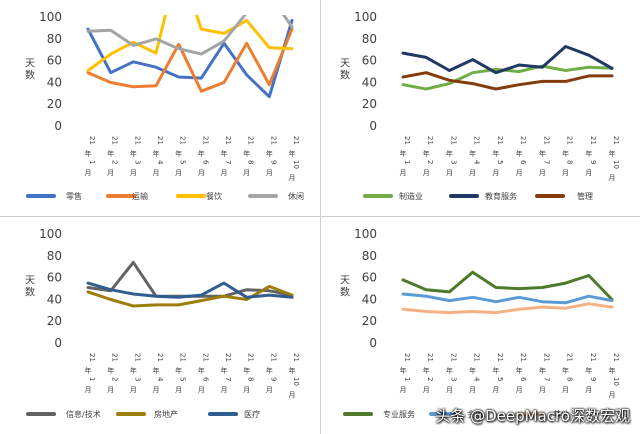 The width and height of the screenshot is (640, 434). Describe the element at coordinates (140, 196) in the screenshot. I see `legend-label: 运输` at that location.